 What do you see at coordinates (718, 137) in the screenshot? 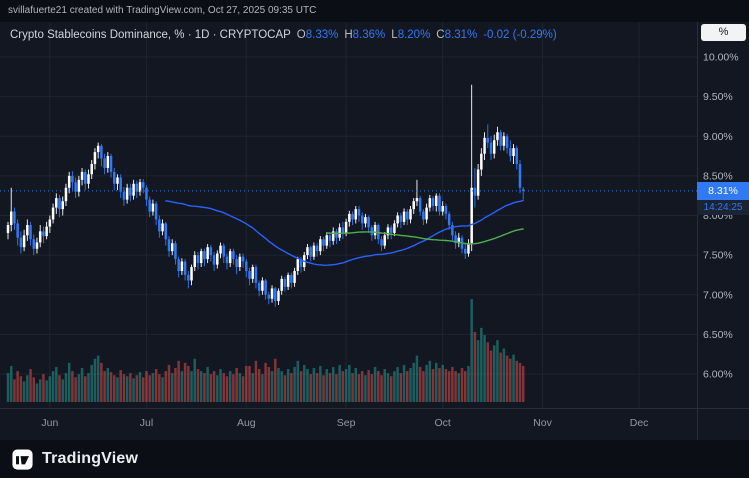
I see `svg-text: 9.00%` at bounding box center [718, 137].